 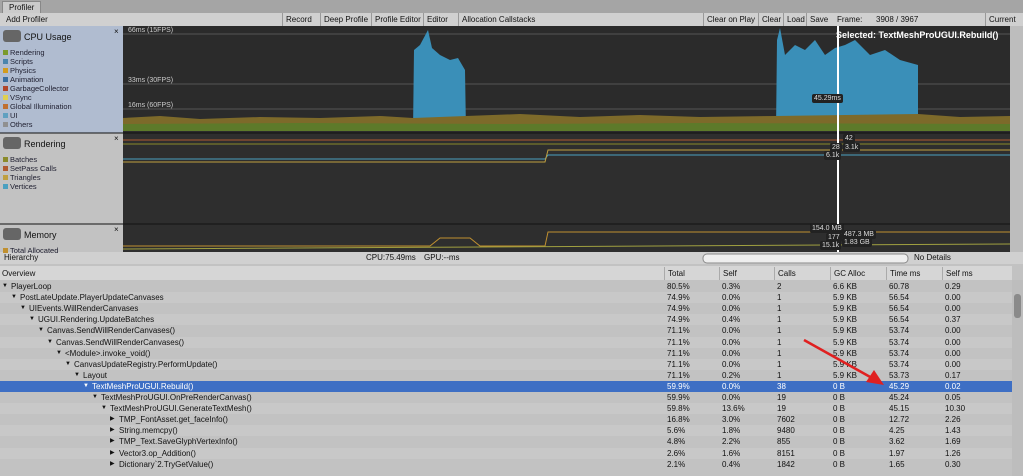 What do you see at coordinates (771, 19) in the screenshot?
I see `toolbar-button: Clear` at bounding box center [771, 19].